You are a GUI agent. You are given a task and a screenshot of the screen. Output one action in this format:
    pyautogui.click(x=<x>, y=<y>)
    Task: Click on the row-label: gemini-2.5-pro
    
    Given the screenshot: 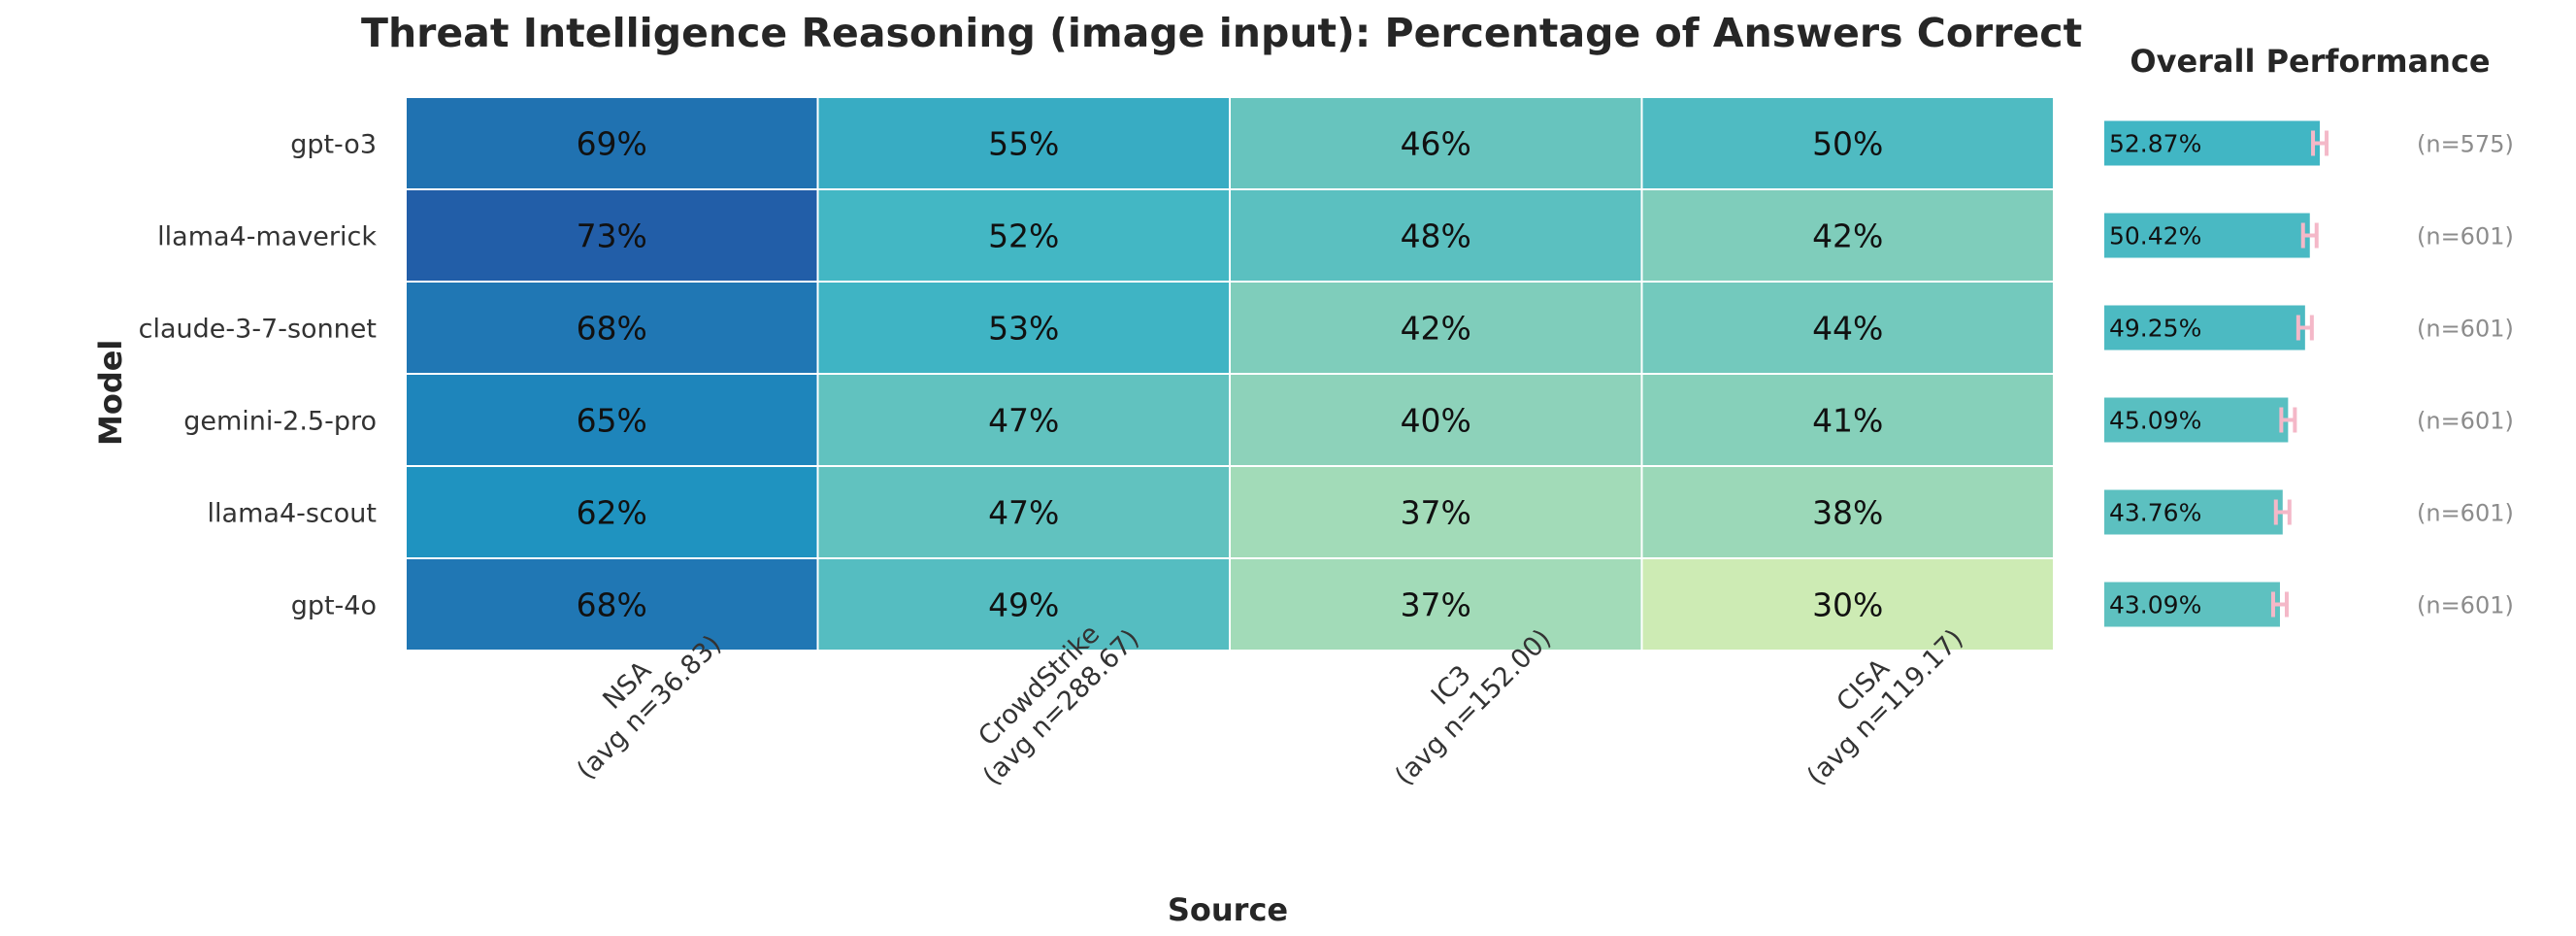 What is the action you would take?
    pyautogui.click(x=280, y=422)
    